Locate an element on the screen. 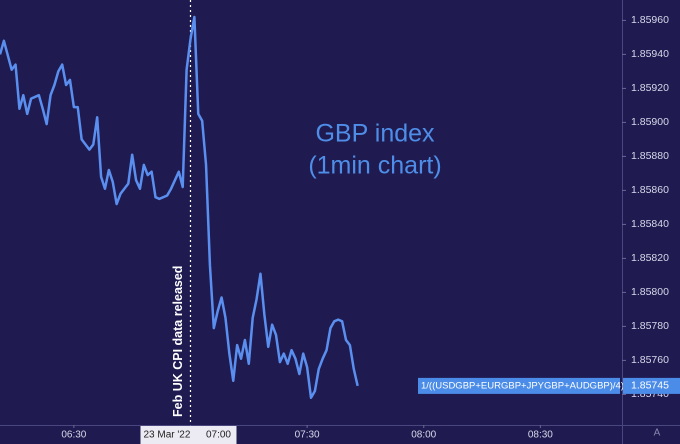 The width and height of the screenshot is (680, 444). y-tick-label: 1.85860 is located at coordinates (650, 190).